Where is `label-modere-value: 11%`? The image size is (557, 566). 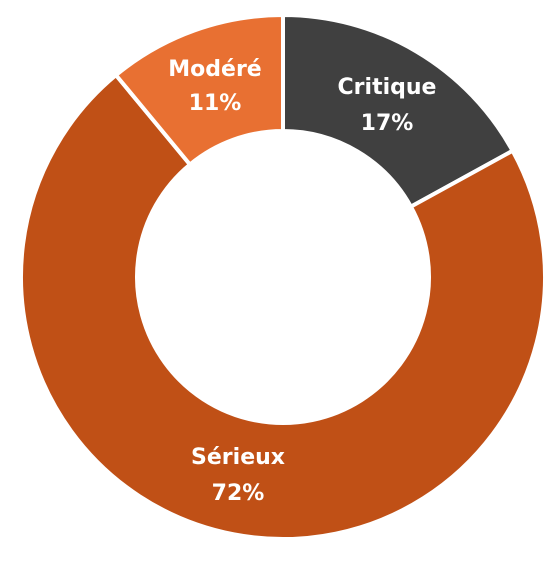
label-modere-value: 11% is located at coordinates (215, 103).